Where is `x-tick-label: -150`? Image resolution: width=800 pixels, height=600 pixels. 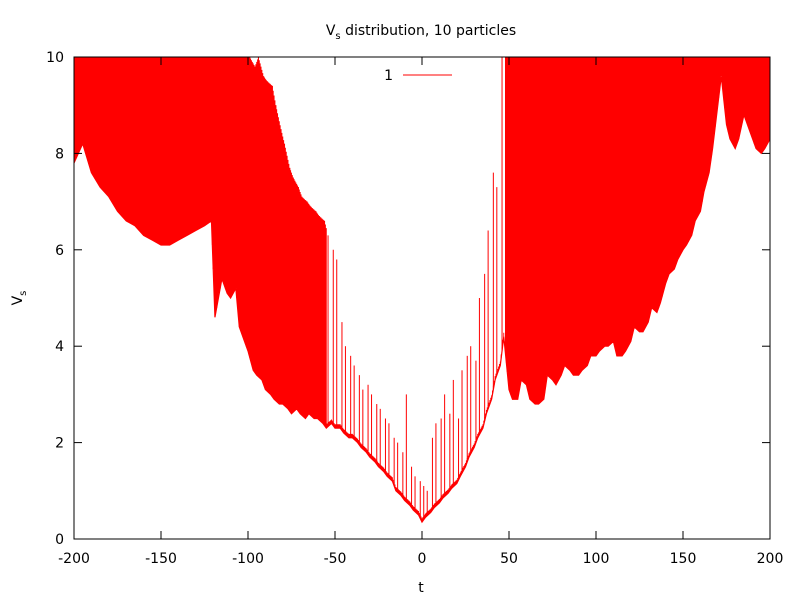 x-tick-label: -150 is located at coordinates (161, 559).